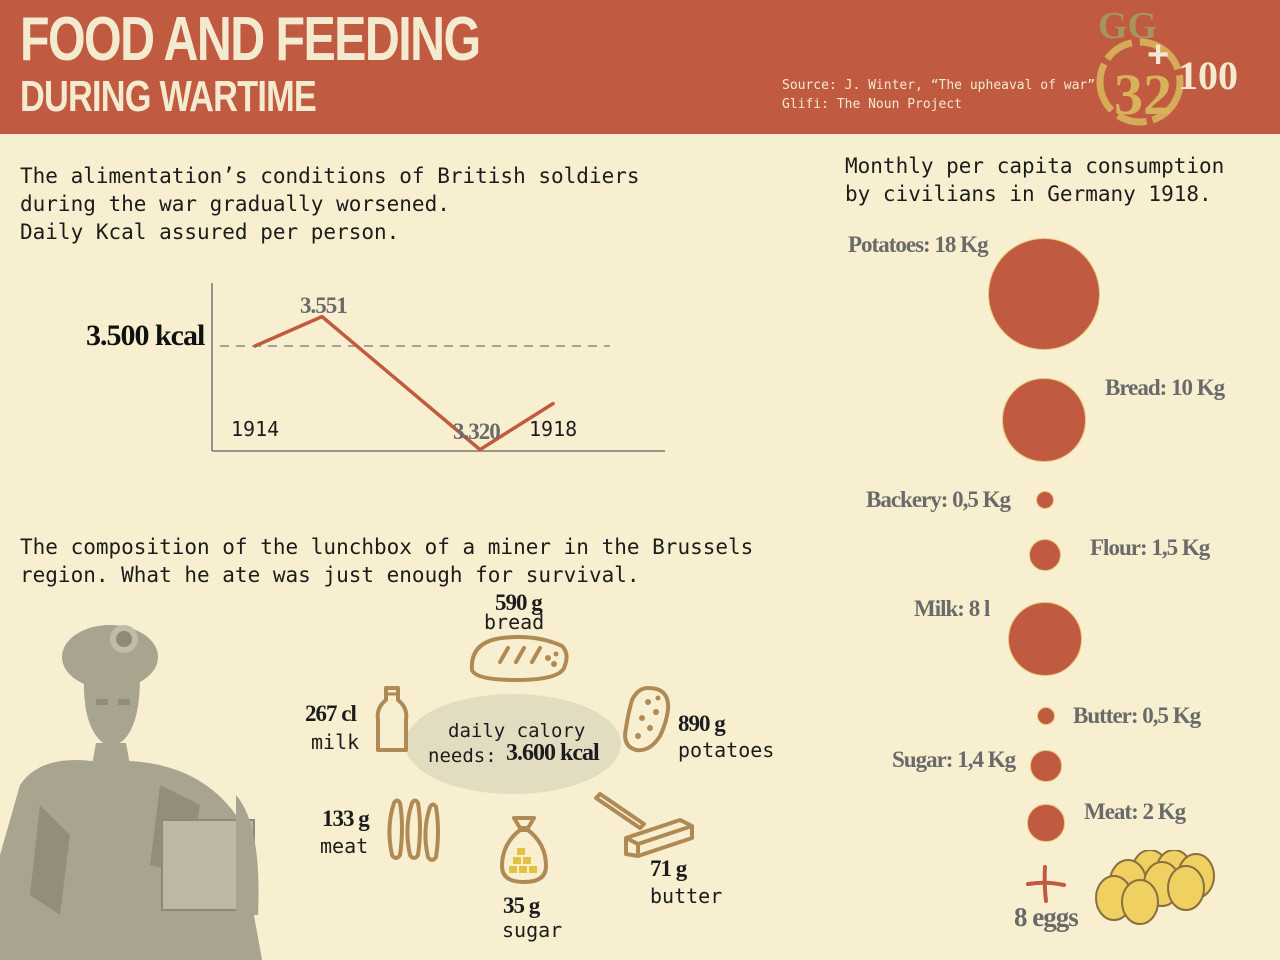 The image size is (1280, 960). Describe the element at coordinates (331, 713) in the screenshot. I see `milk-value: 267 cl` at that location.